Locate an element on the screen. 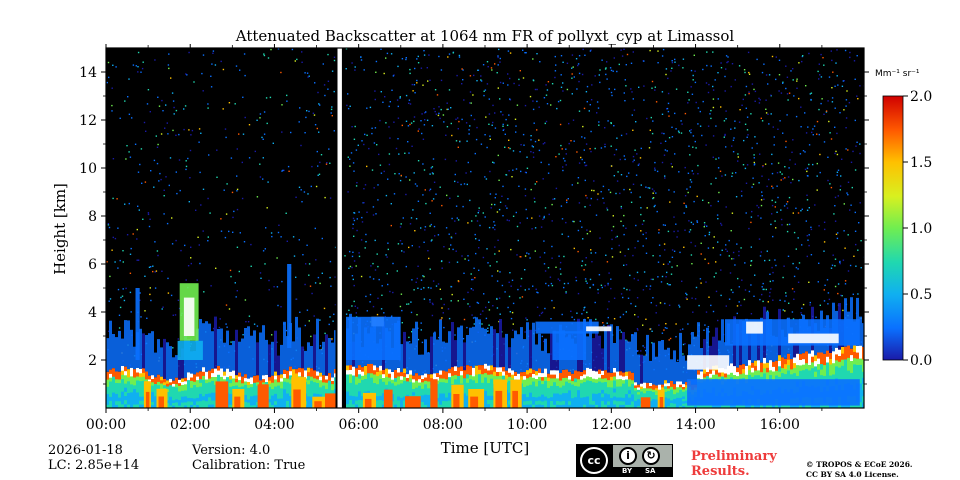 The width and height of the screenshot is (960, 480). preliminary-results-note: Preliminary Results. is located at coordinates (734, 464).